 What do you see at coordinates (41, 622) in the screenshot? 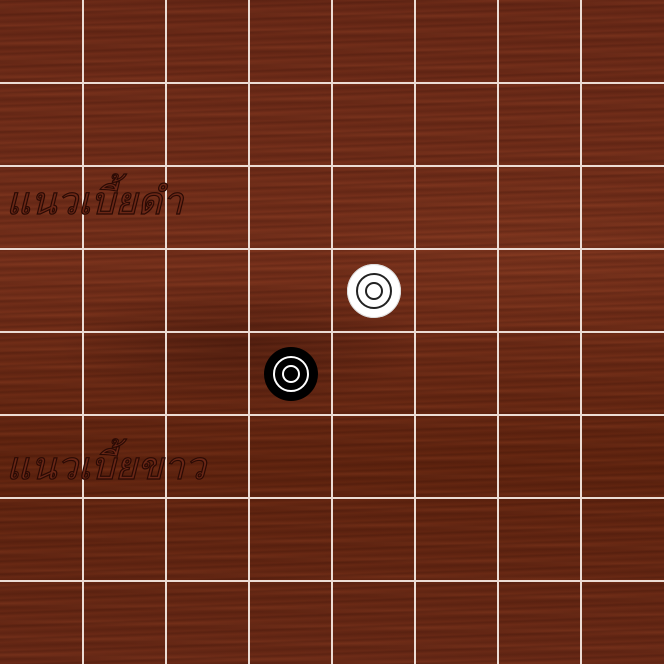
I see `board-cell-r7-c0` at bounding box center [41, 622].